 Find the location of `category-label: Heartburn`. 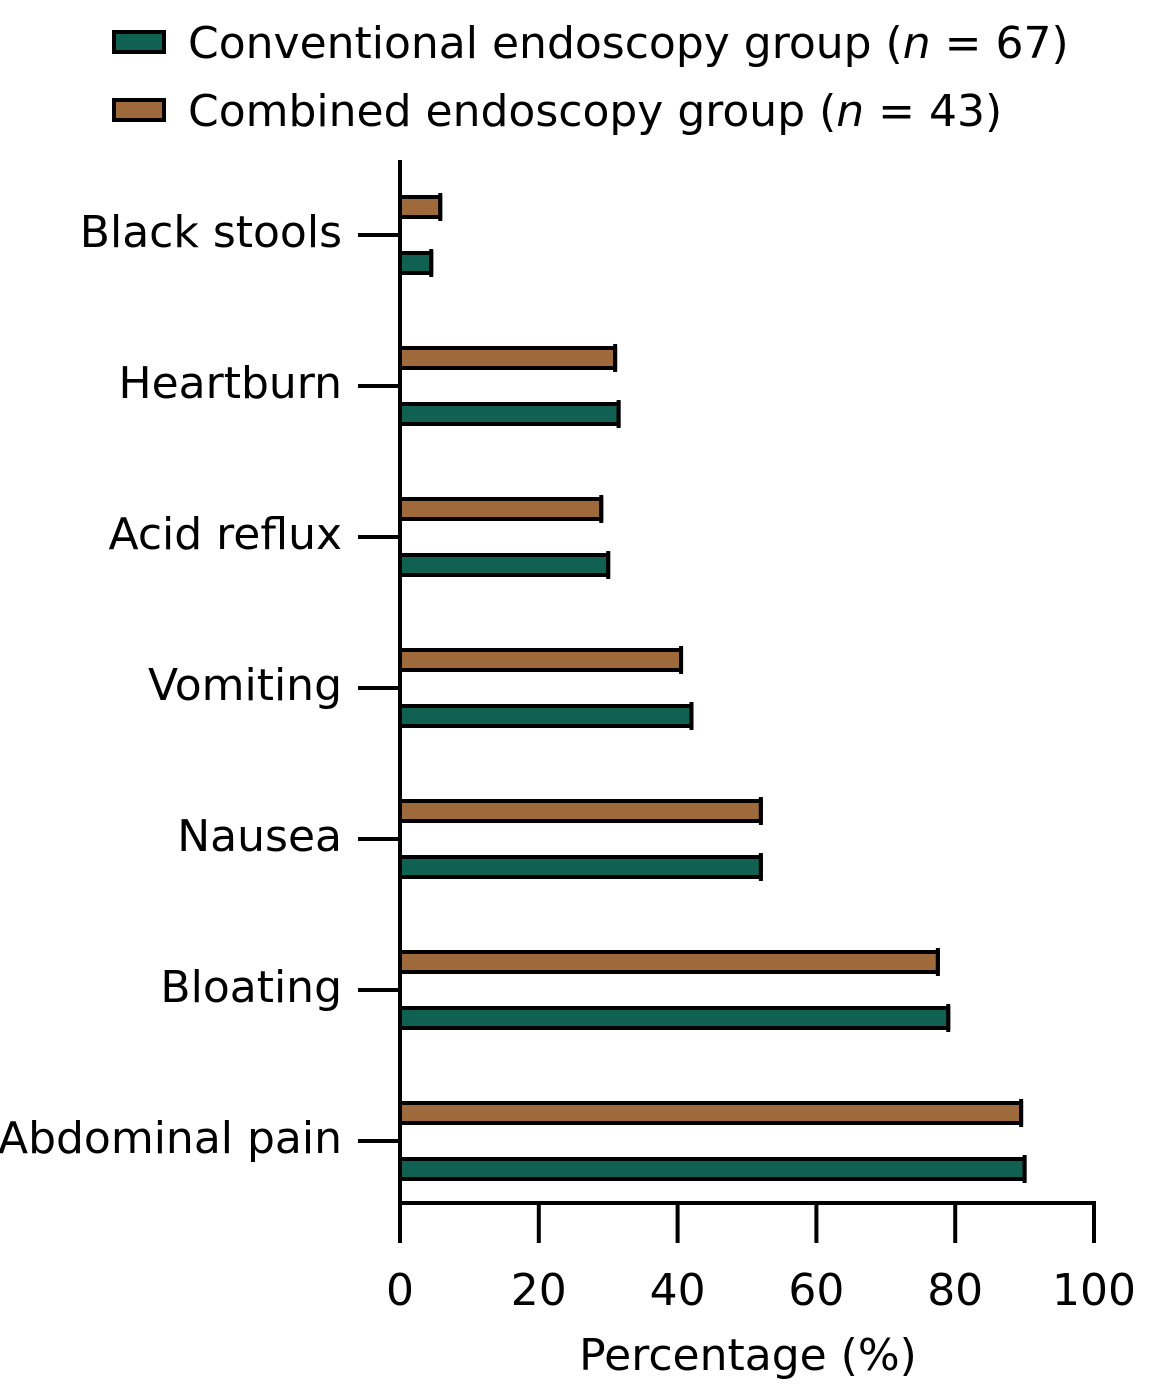

category-label: Heartburn is located at coordinates (230, 383).